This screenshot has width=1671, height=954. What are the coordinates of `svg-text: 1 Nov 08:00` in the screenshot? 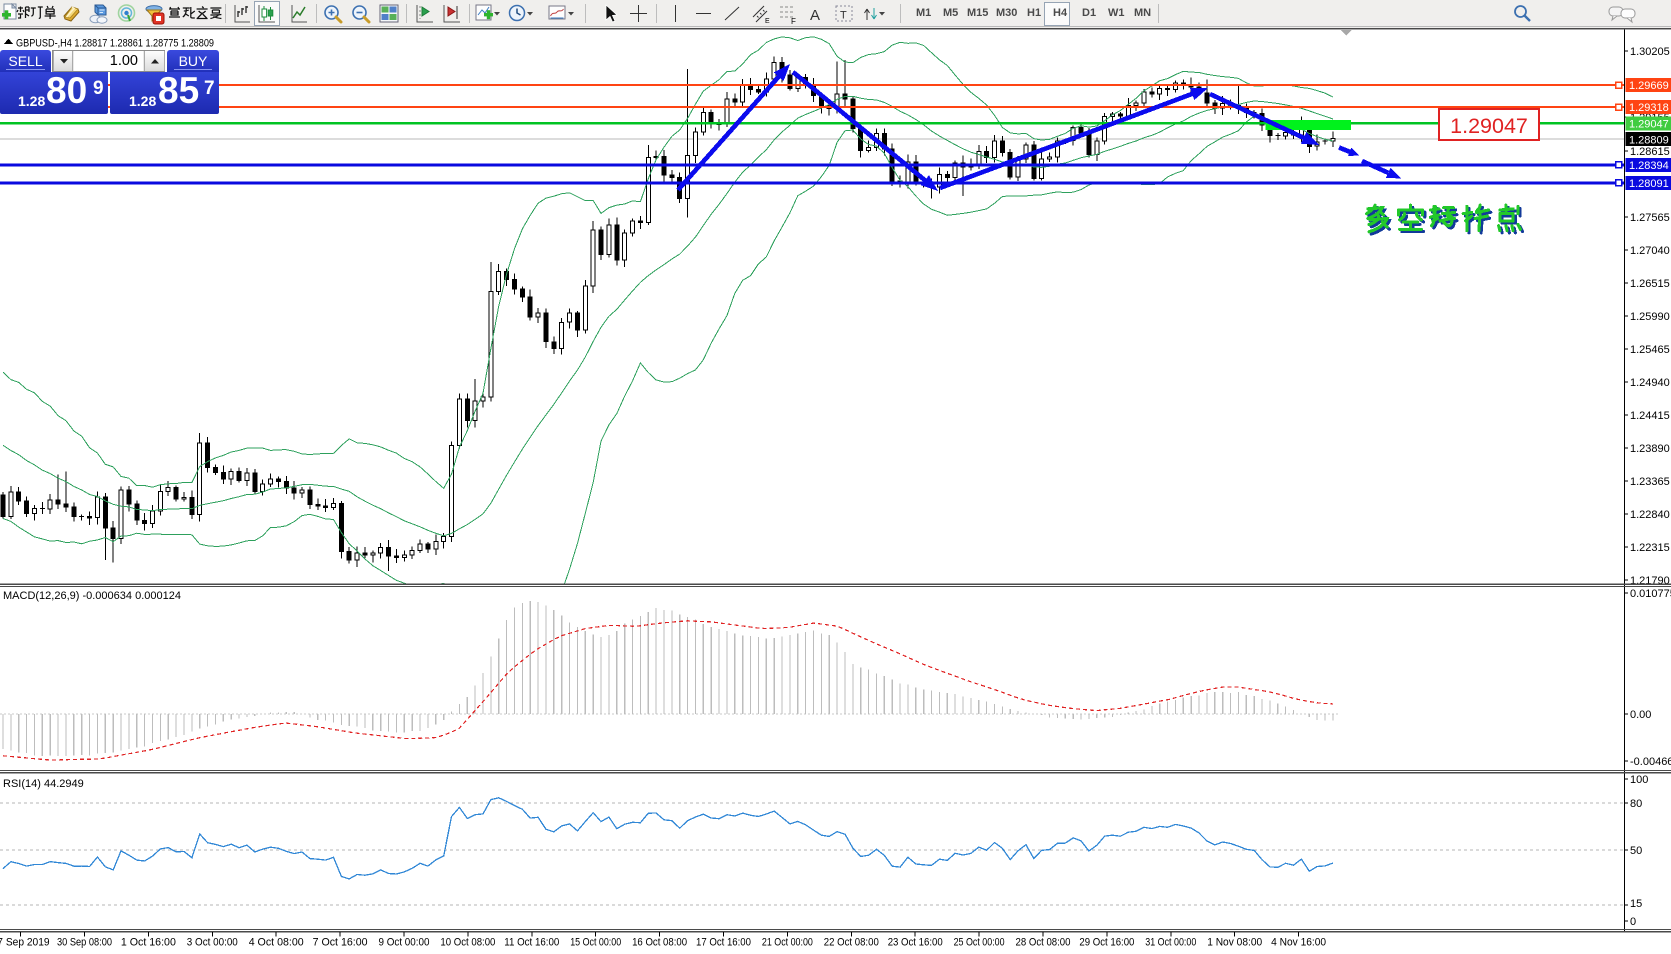 It's located at (1234, 943).